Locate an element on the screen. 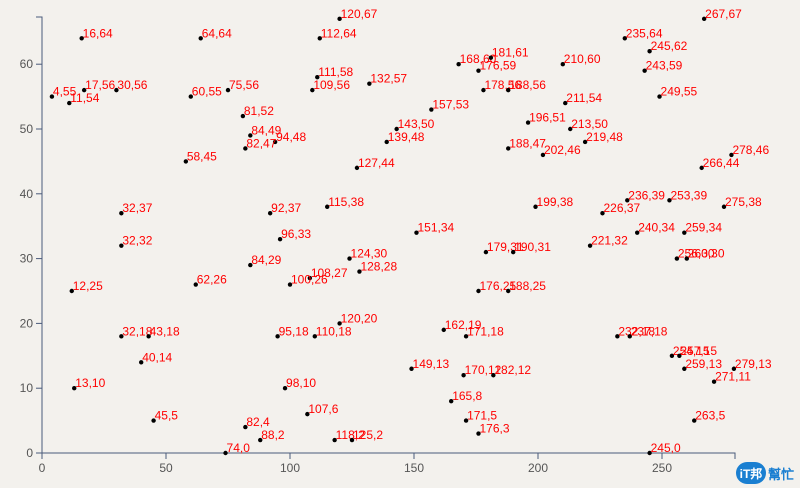 This screenshot has width=800, height=488. data-point-label: 267,67 is located at coordinates (723, 14).